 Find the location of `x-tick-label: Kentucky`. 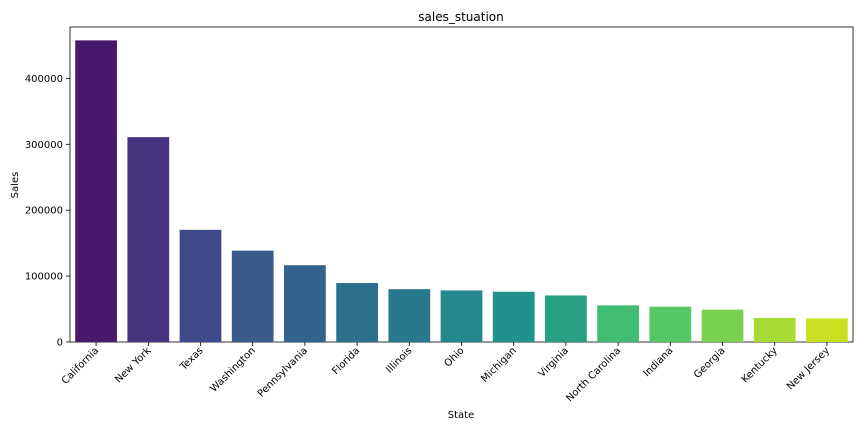

x-tick-label: Kentucky is located at coordinates (760, 365).